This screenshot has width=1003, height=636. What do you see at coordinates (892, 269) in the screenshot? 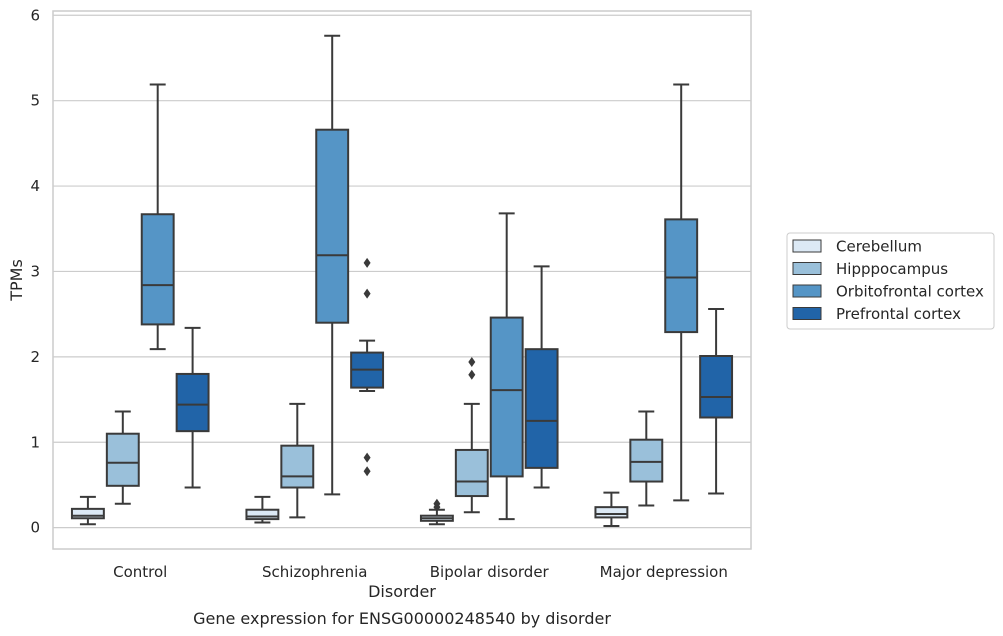
I see `legend-label: Hipppocampus` at bounding box center [892, 269].